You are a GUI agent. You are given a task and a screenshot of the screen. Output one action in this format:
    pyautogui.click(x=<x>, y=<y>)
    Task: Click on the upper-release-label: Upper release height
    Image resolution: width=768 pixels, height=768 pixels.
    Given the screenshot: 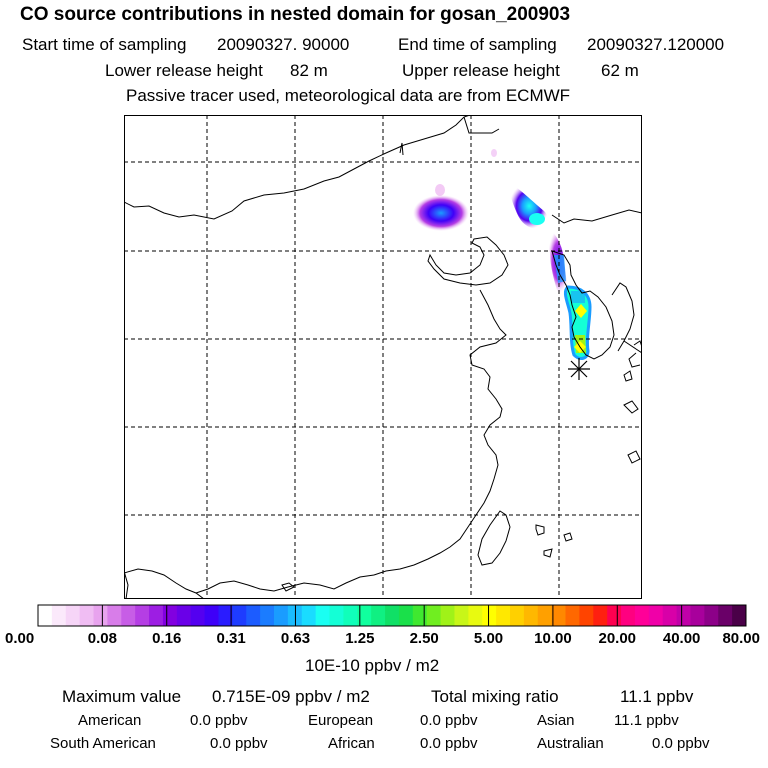 What is the action you would take?
    pyautogui.click(x=481, y=70)
    